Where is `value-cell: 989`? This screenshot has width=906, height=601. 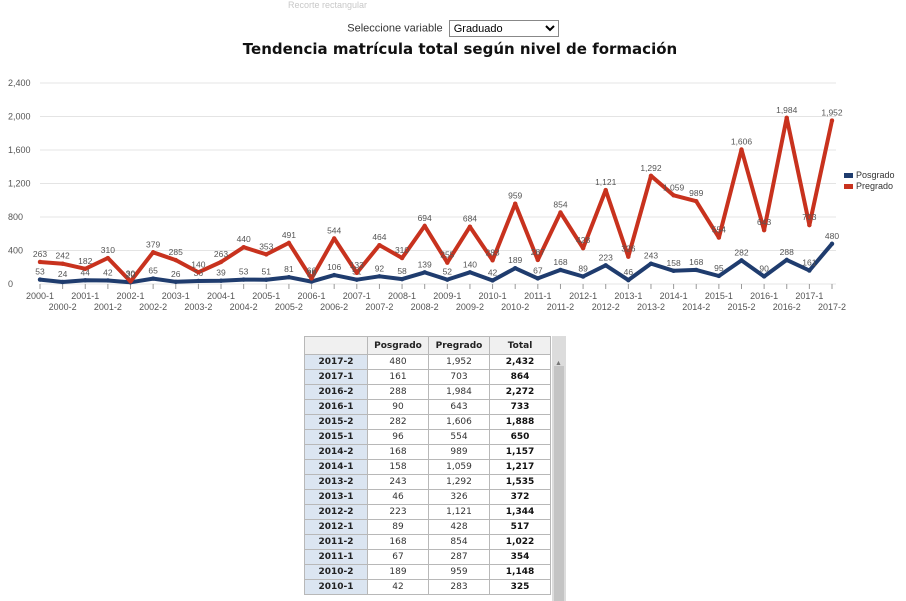 value-cell: 989 is located at coordinates (459, 452).